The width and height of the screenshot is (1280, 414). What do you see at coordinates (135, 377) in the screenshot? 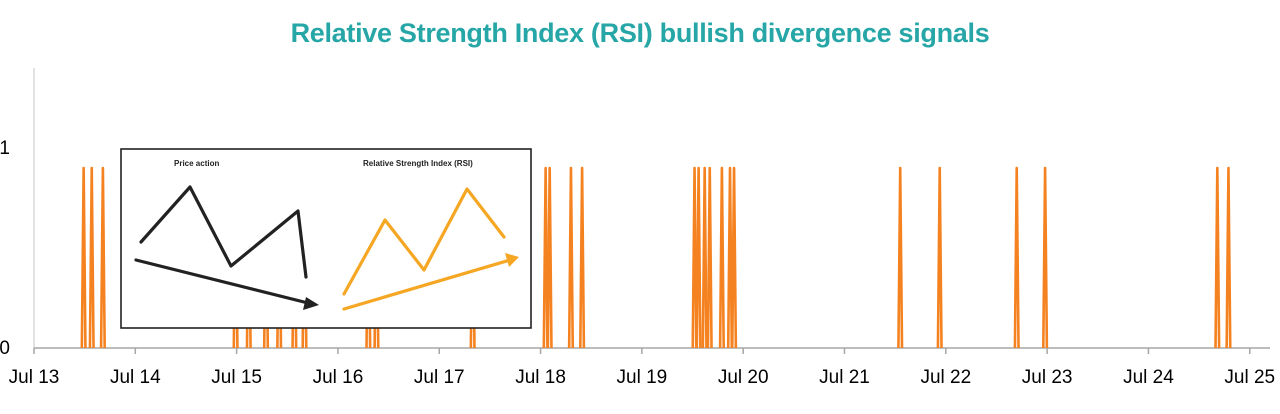
I see `x-tick-label: Jul 14` at bounding box center [135, 377].